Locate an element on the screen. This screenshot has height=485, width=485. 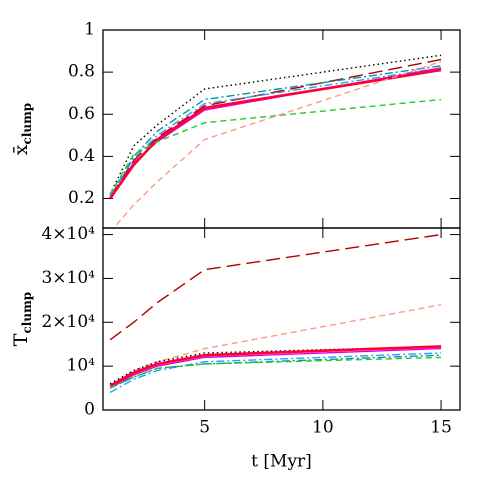
x-axis-label: t [Myr] is located at coordinates (281, 462).